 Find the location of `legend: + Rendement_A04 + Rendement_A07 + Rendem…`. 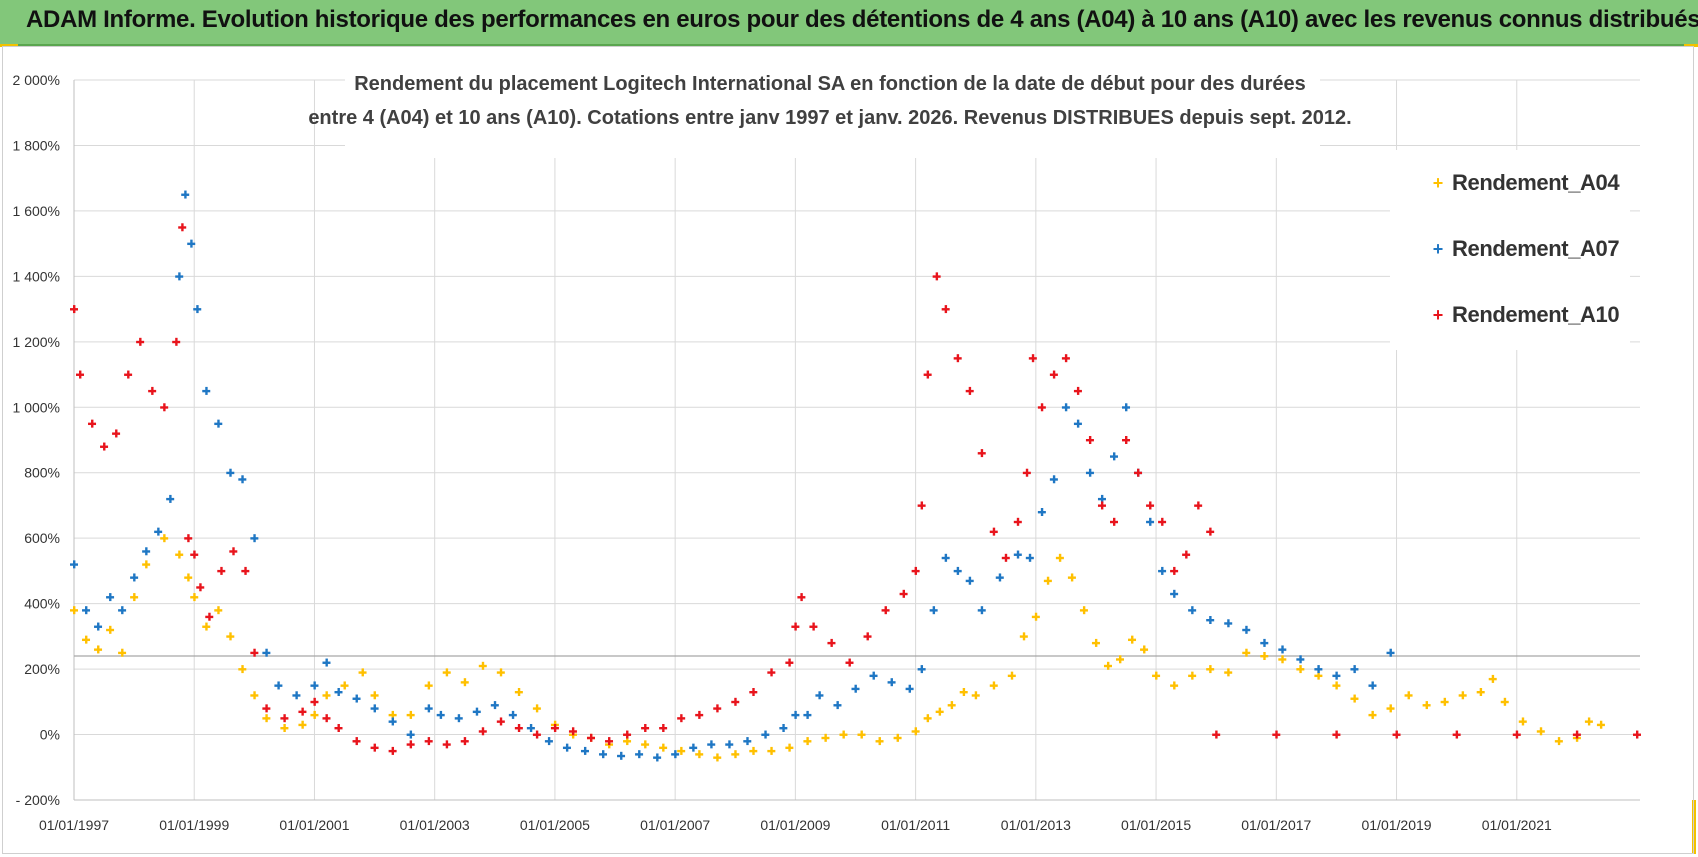

legend: + Rendement_A04 + Rendement_A07 + Rendem… is located at coordinates (1510, 250).